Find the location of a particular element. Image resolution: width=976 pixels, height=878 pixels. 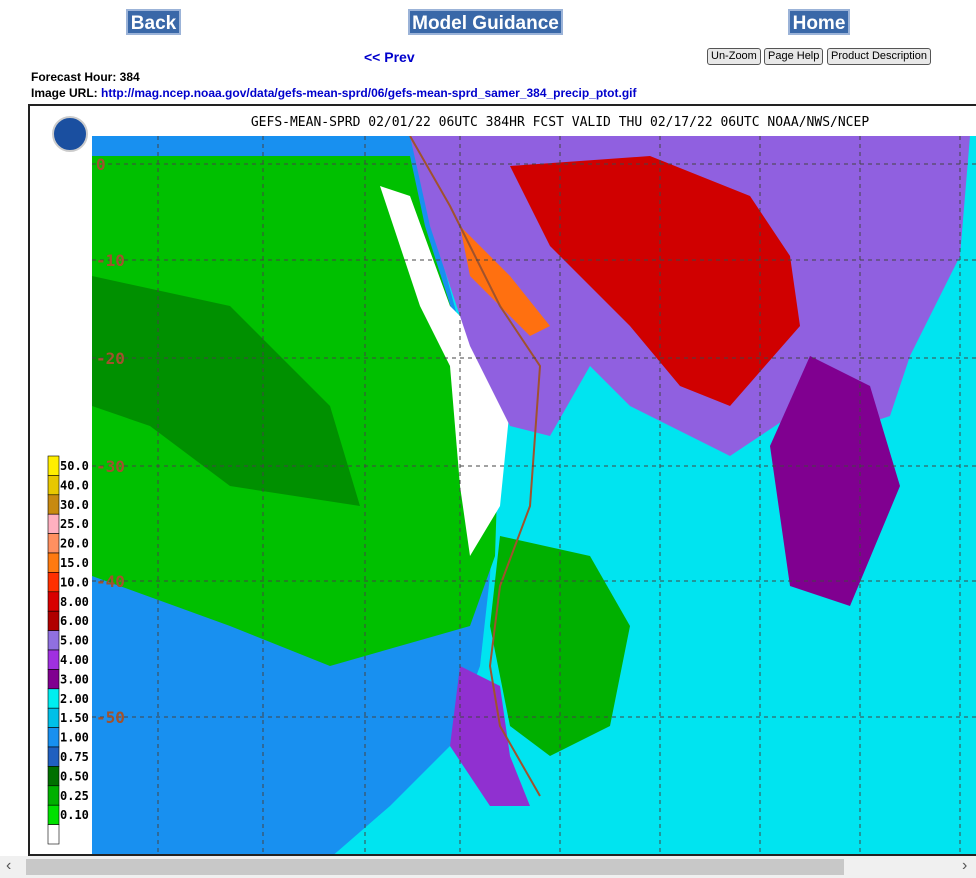

title-bar is located at coordinates (503, 121).